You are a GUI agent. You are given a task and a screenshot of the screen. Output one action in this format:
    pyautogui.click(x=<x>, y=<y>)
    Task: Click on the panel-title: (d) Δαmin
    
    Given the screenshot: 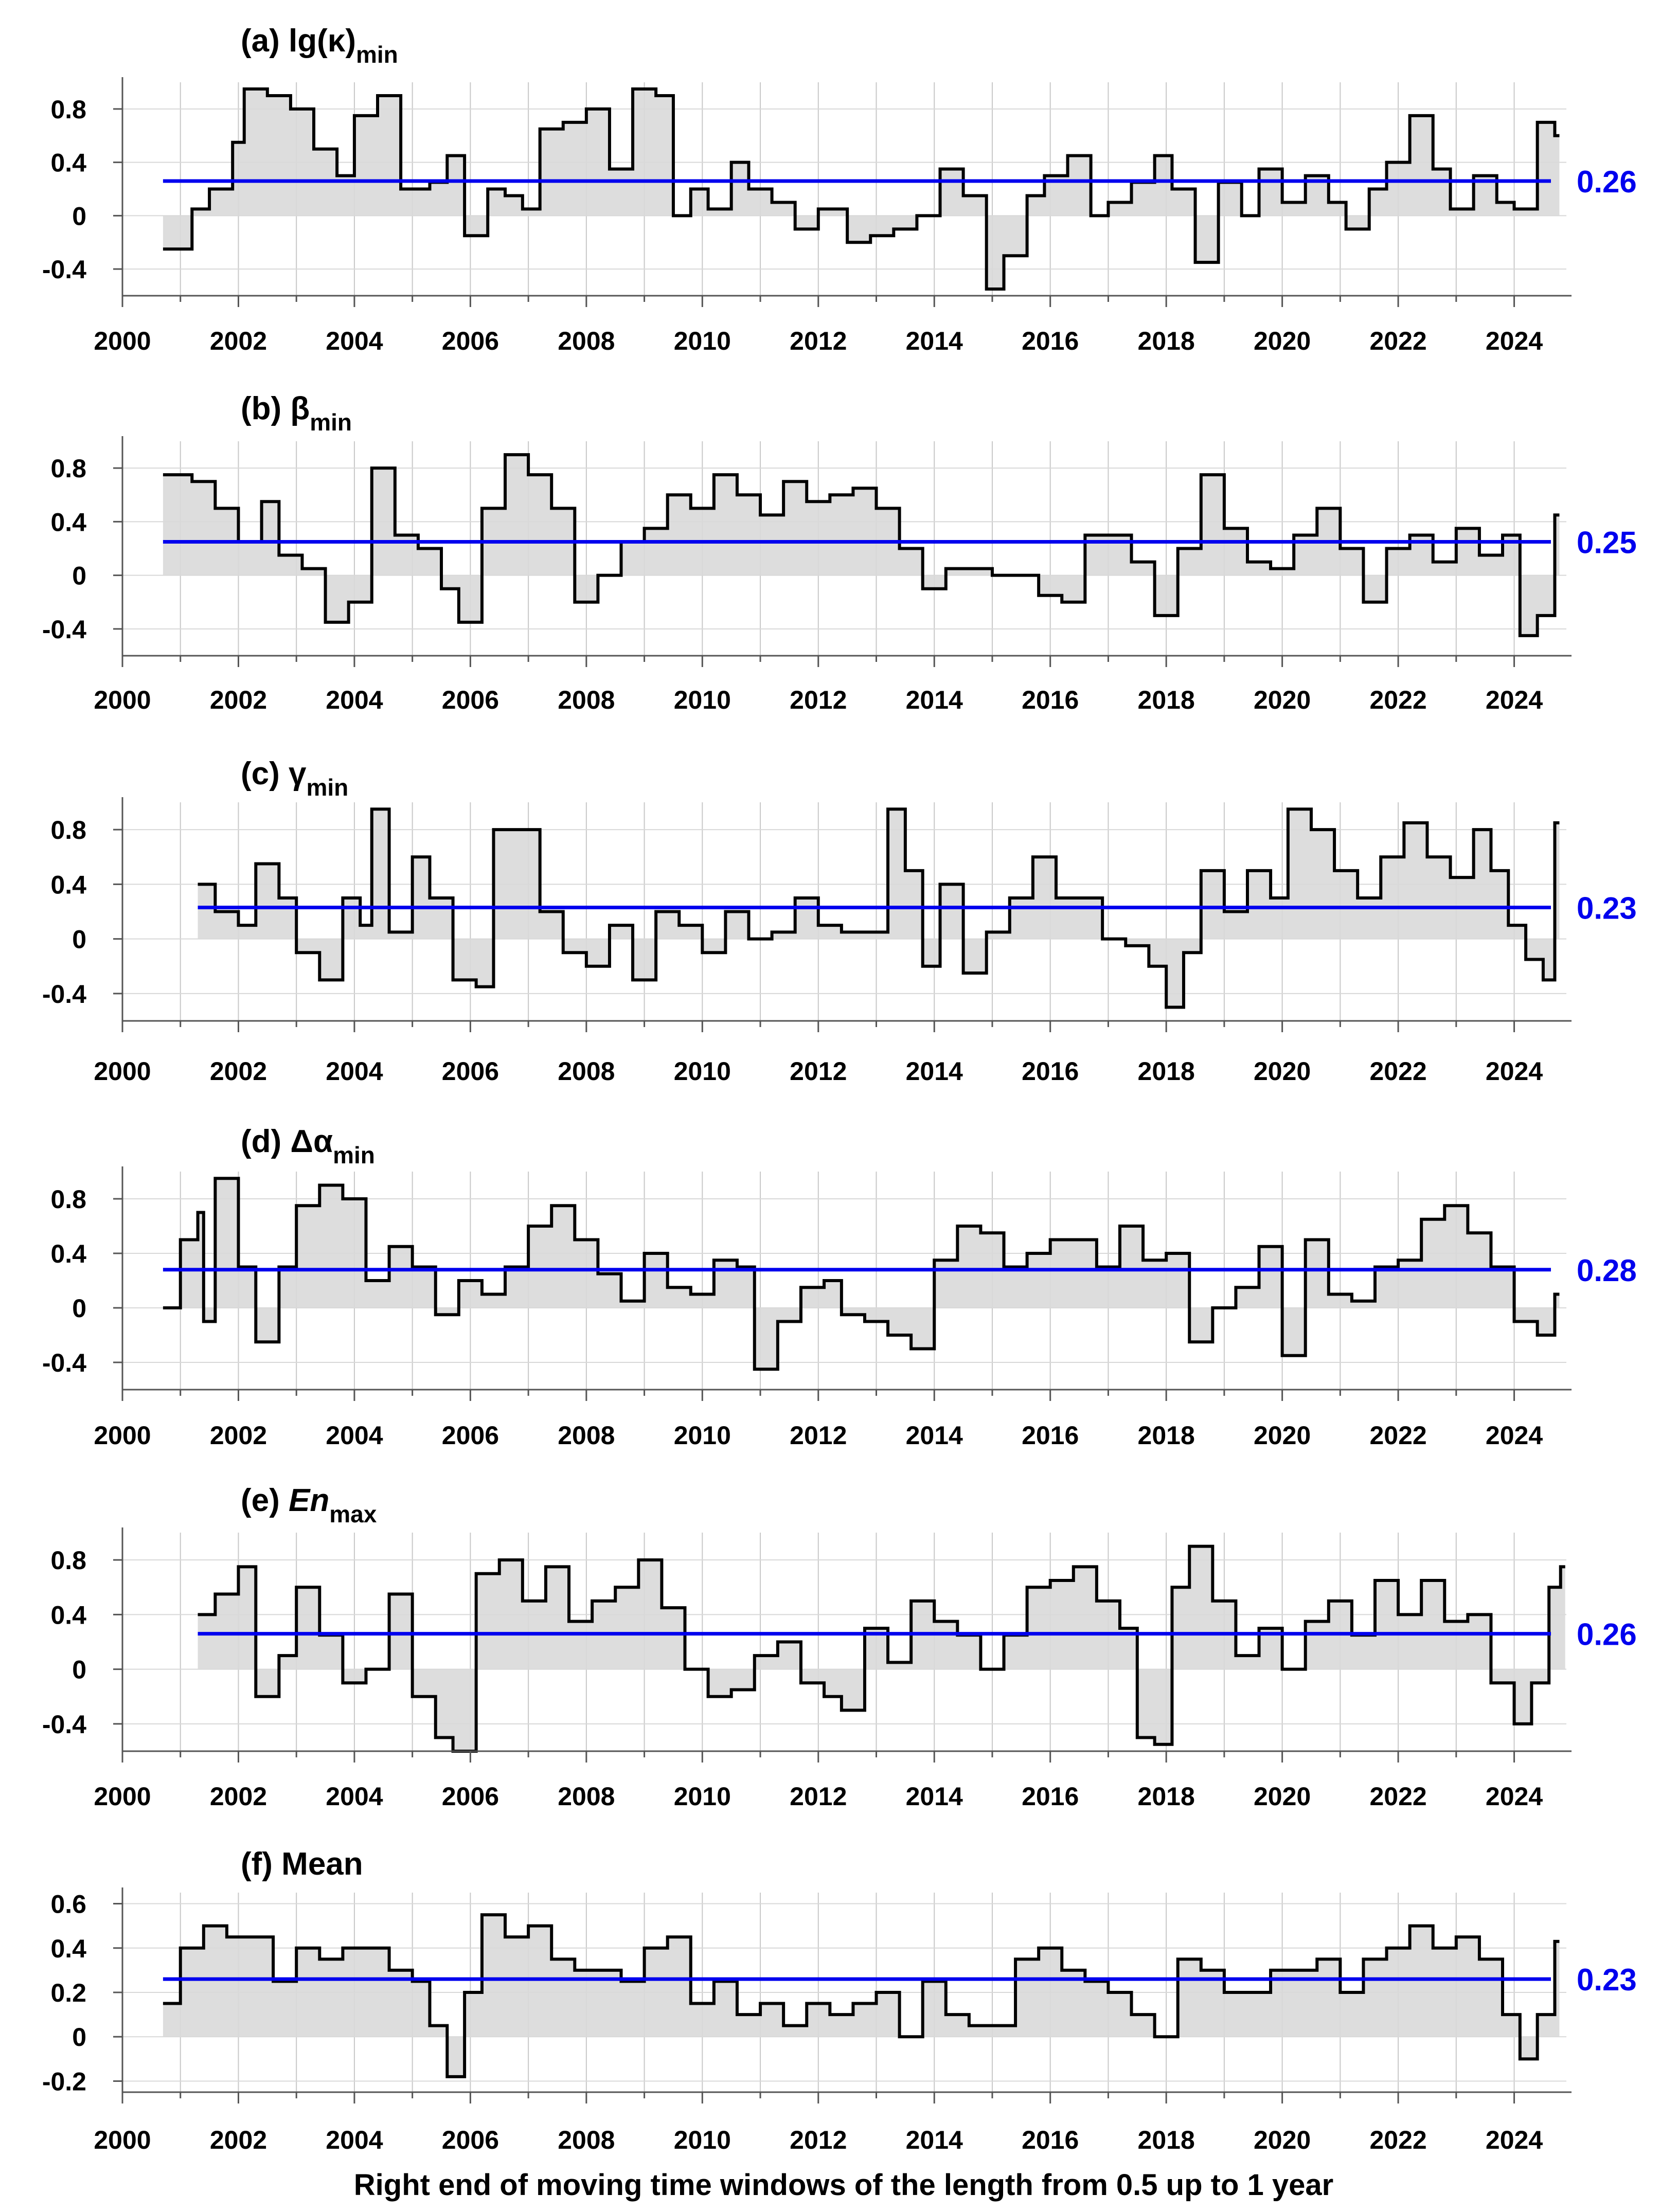 What is the action you would take?
    pyautogui.click(x=308, y=1146)
    